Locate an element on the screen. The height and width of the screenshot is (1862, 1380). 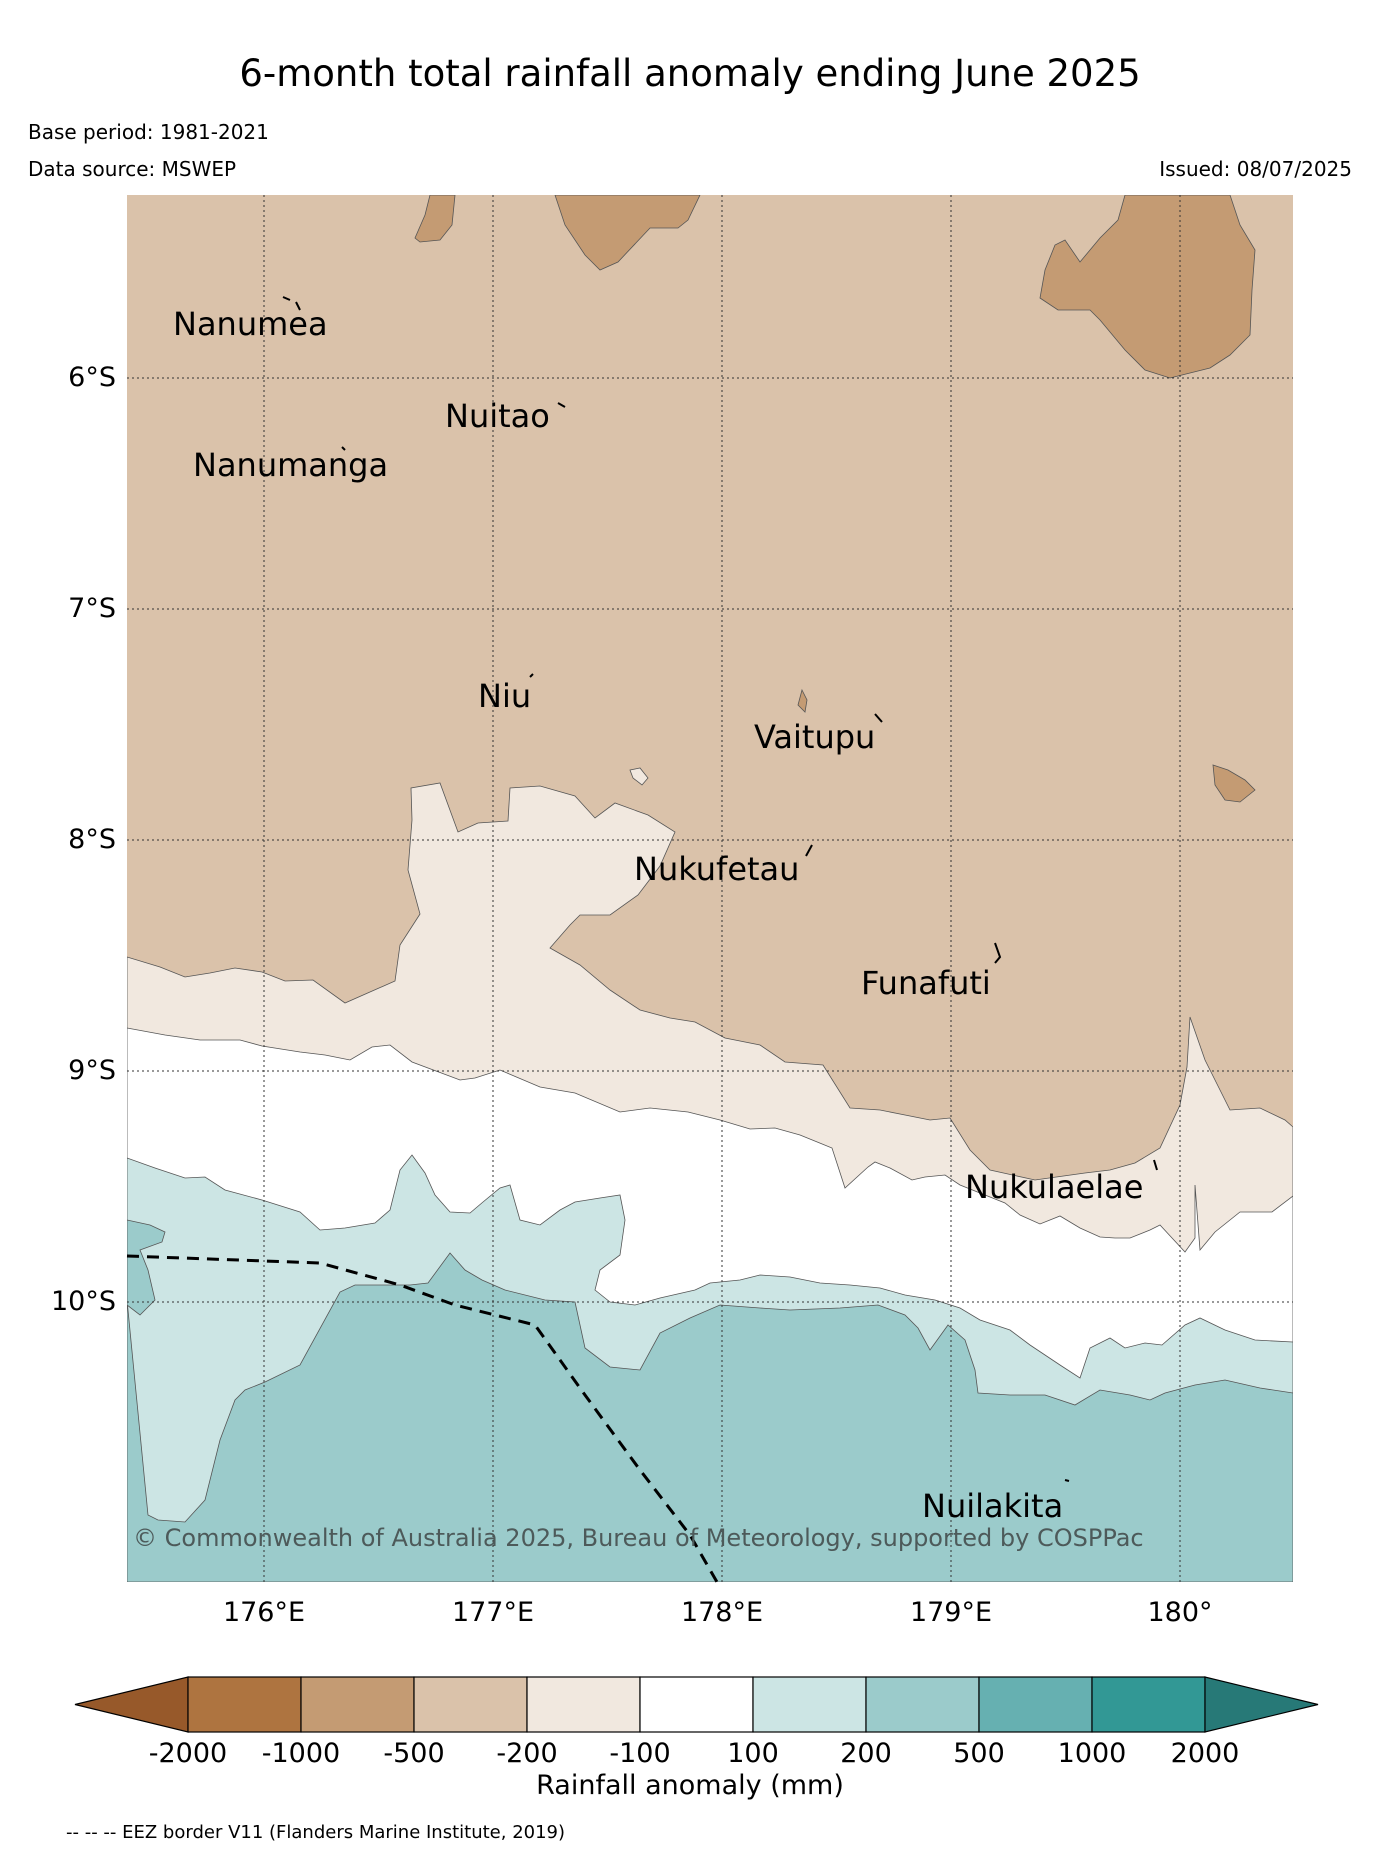
dry-patch-north-a is located at coordinates (435, 219).